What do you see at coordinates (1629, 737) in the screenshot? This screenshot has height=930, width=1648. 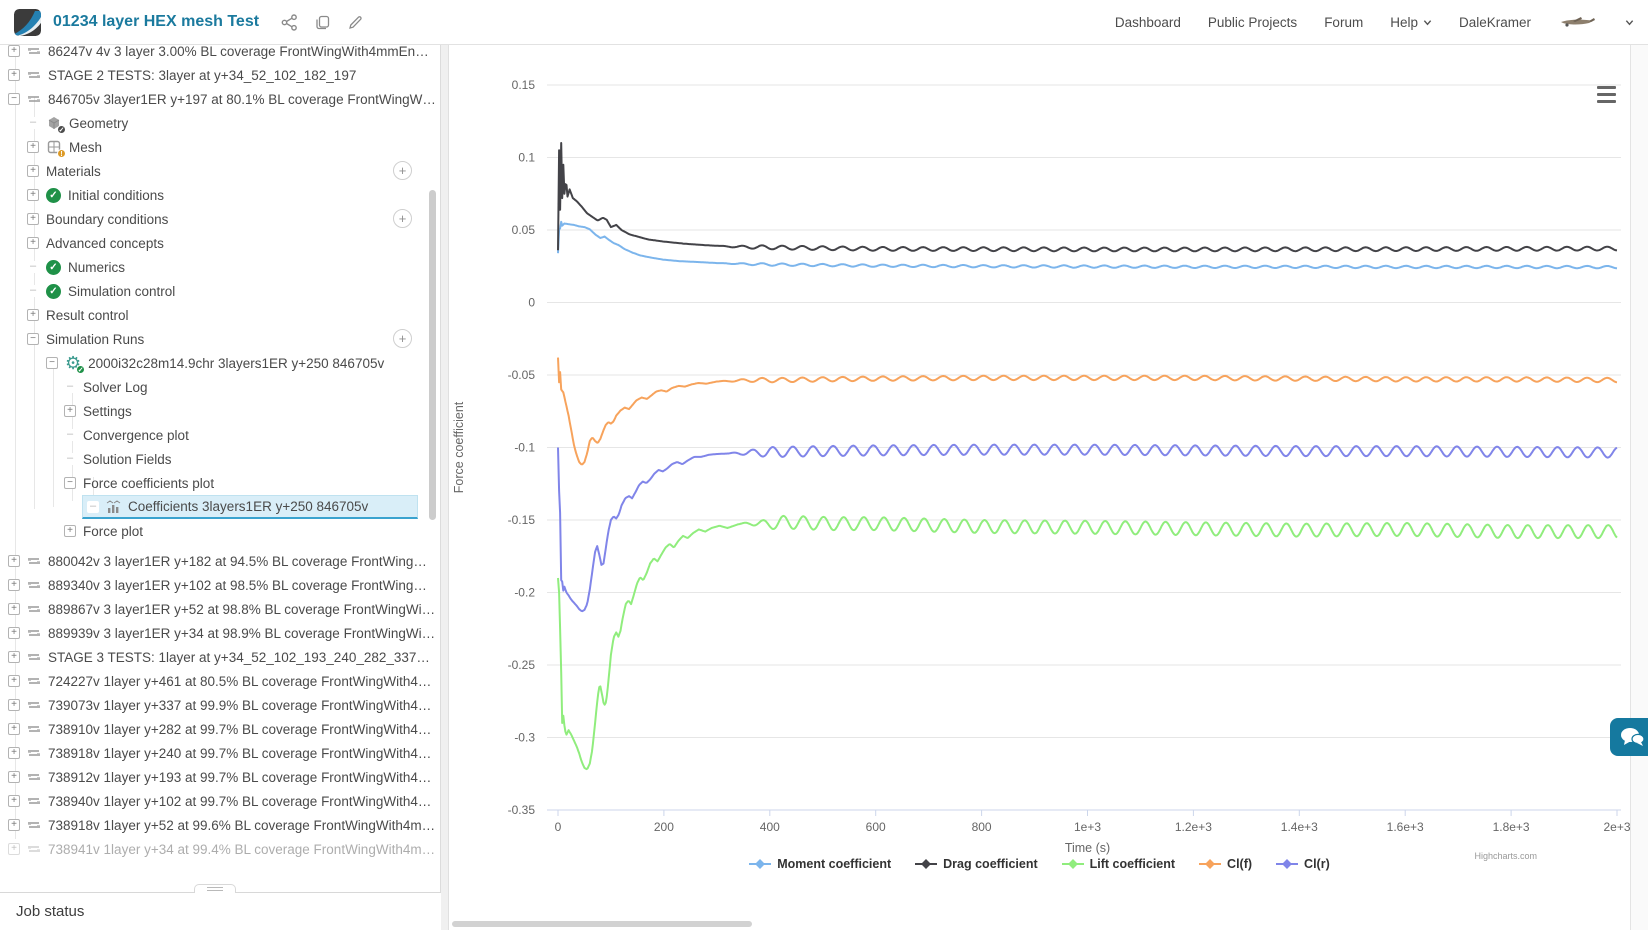 I see `support-chat-button` at bounding box center [1629, 737].